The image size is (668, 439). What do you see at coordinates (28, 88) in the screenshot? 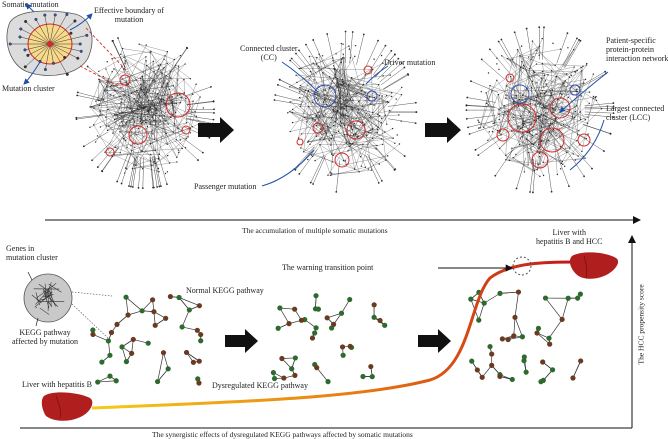
I see `label-mutation-cluster: Mutation cluster` at bounding box center [28, 88].